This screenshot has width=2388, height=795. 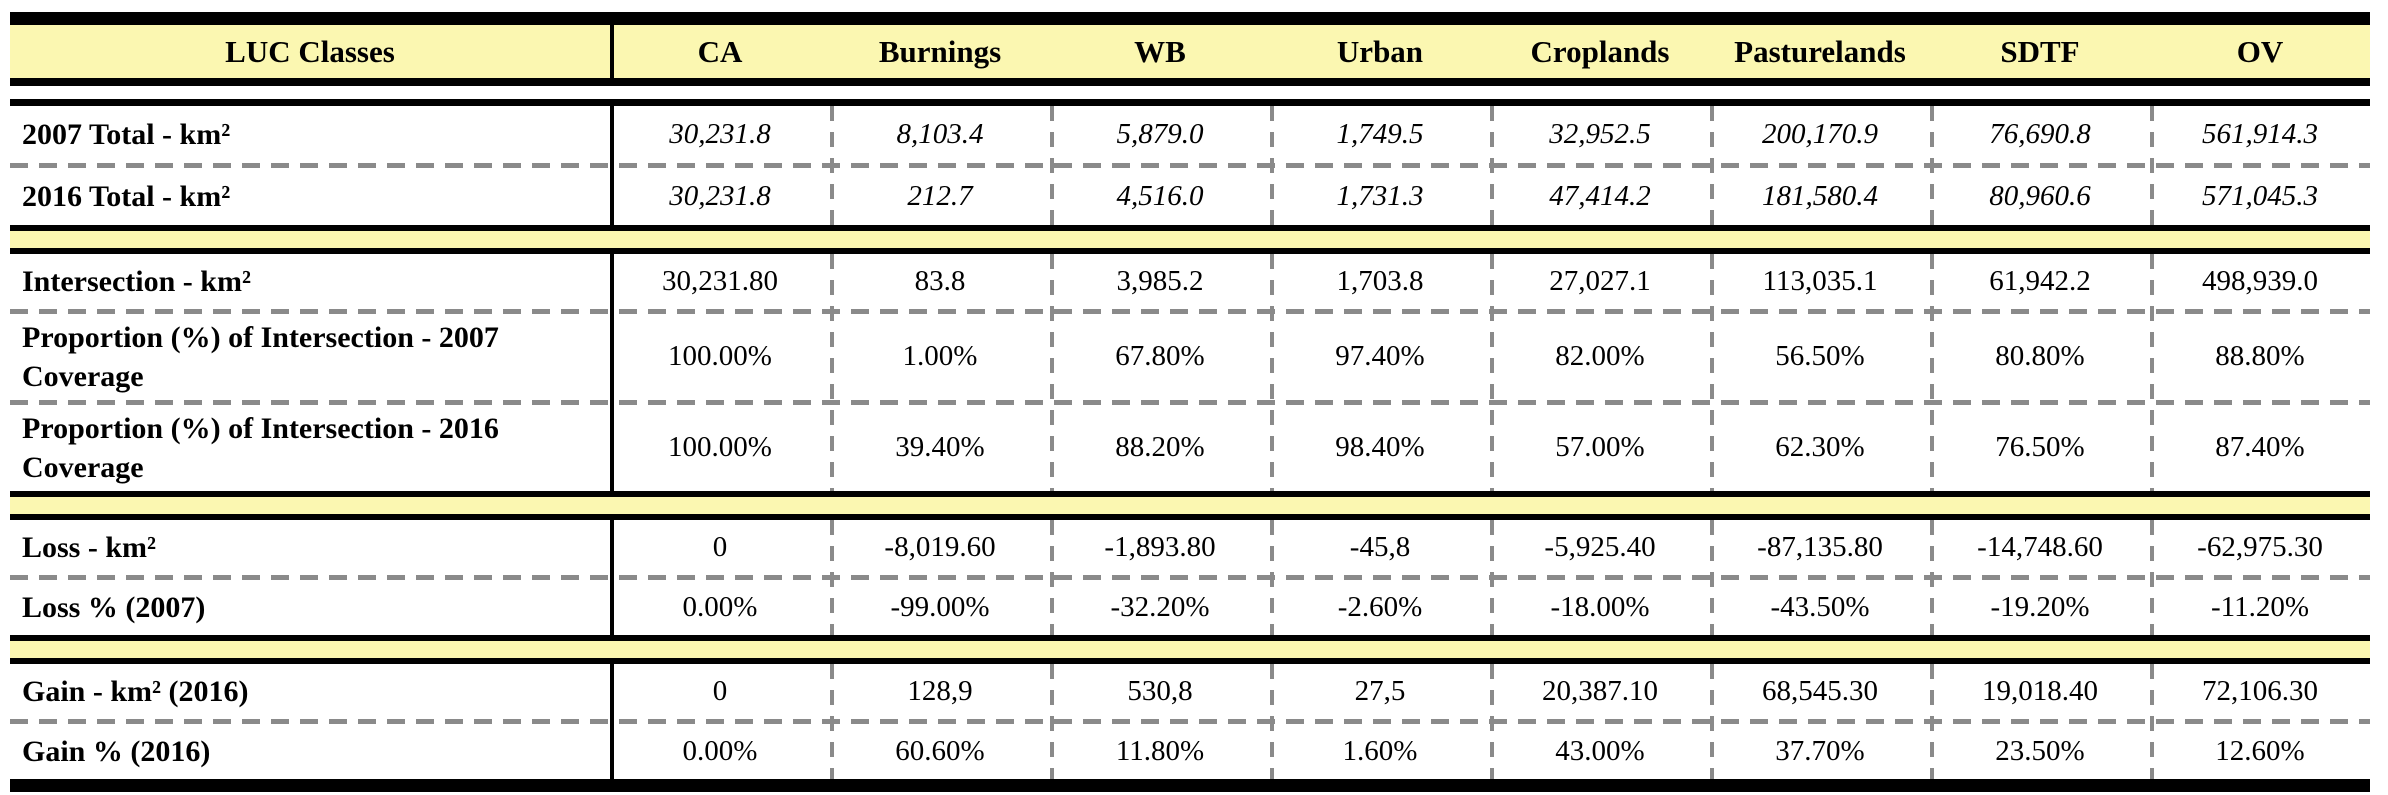 I want to click on row-label: Loss - km², so click(x=89, y=547).